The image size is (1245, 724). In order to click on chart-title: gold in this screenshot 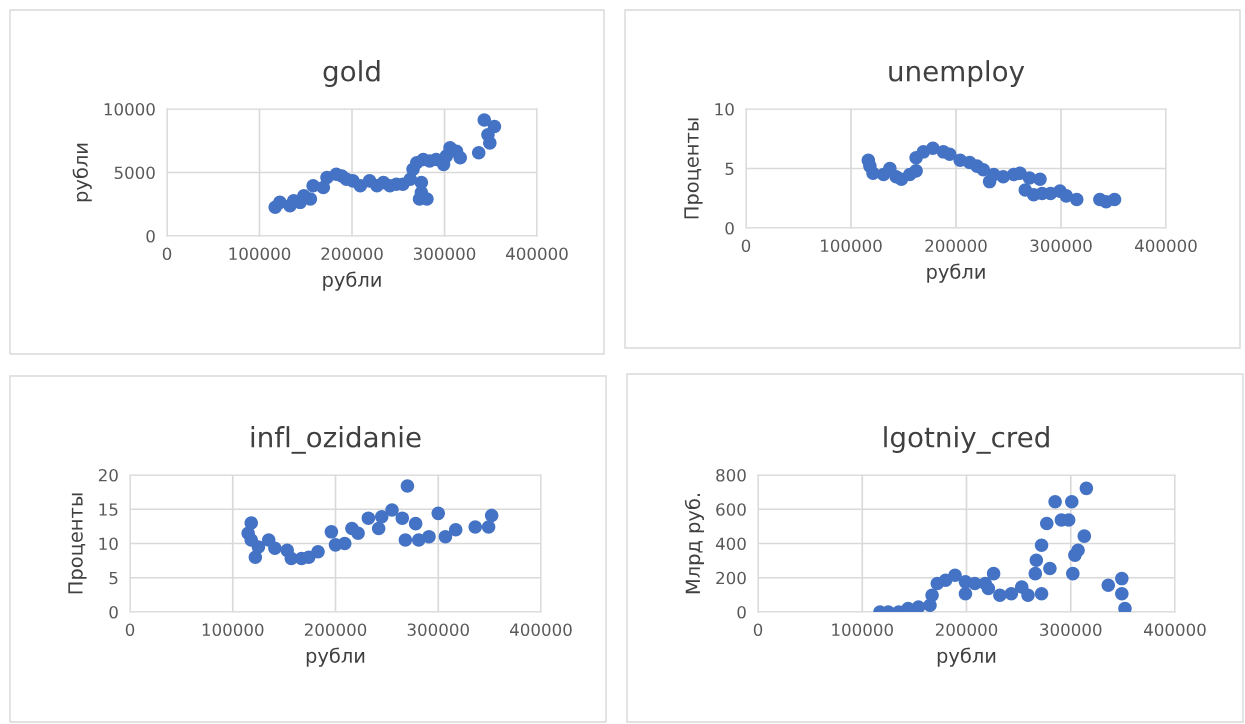, I will do `click(351, 73)`.